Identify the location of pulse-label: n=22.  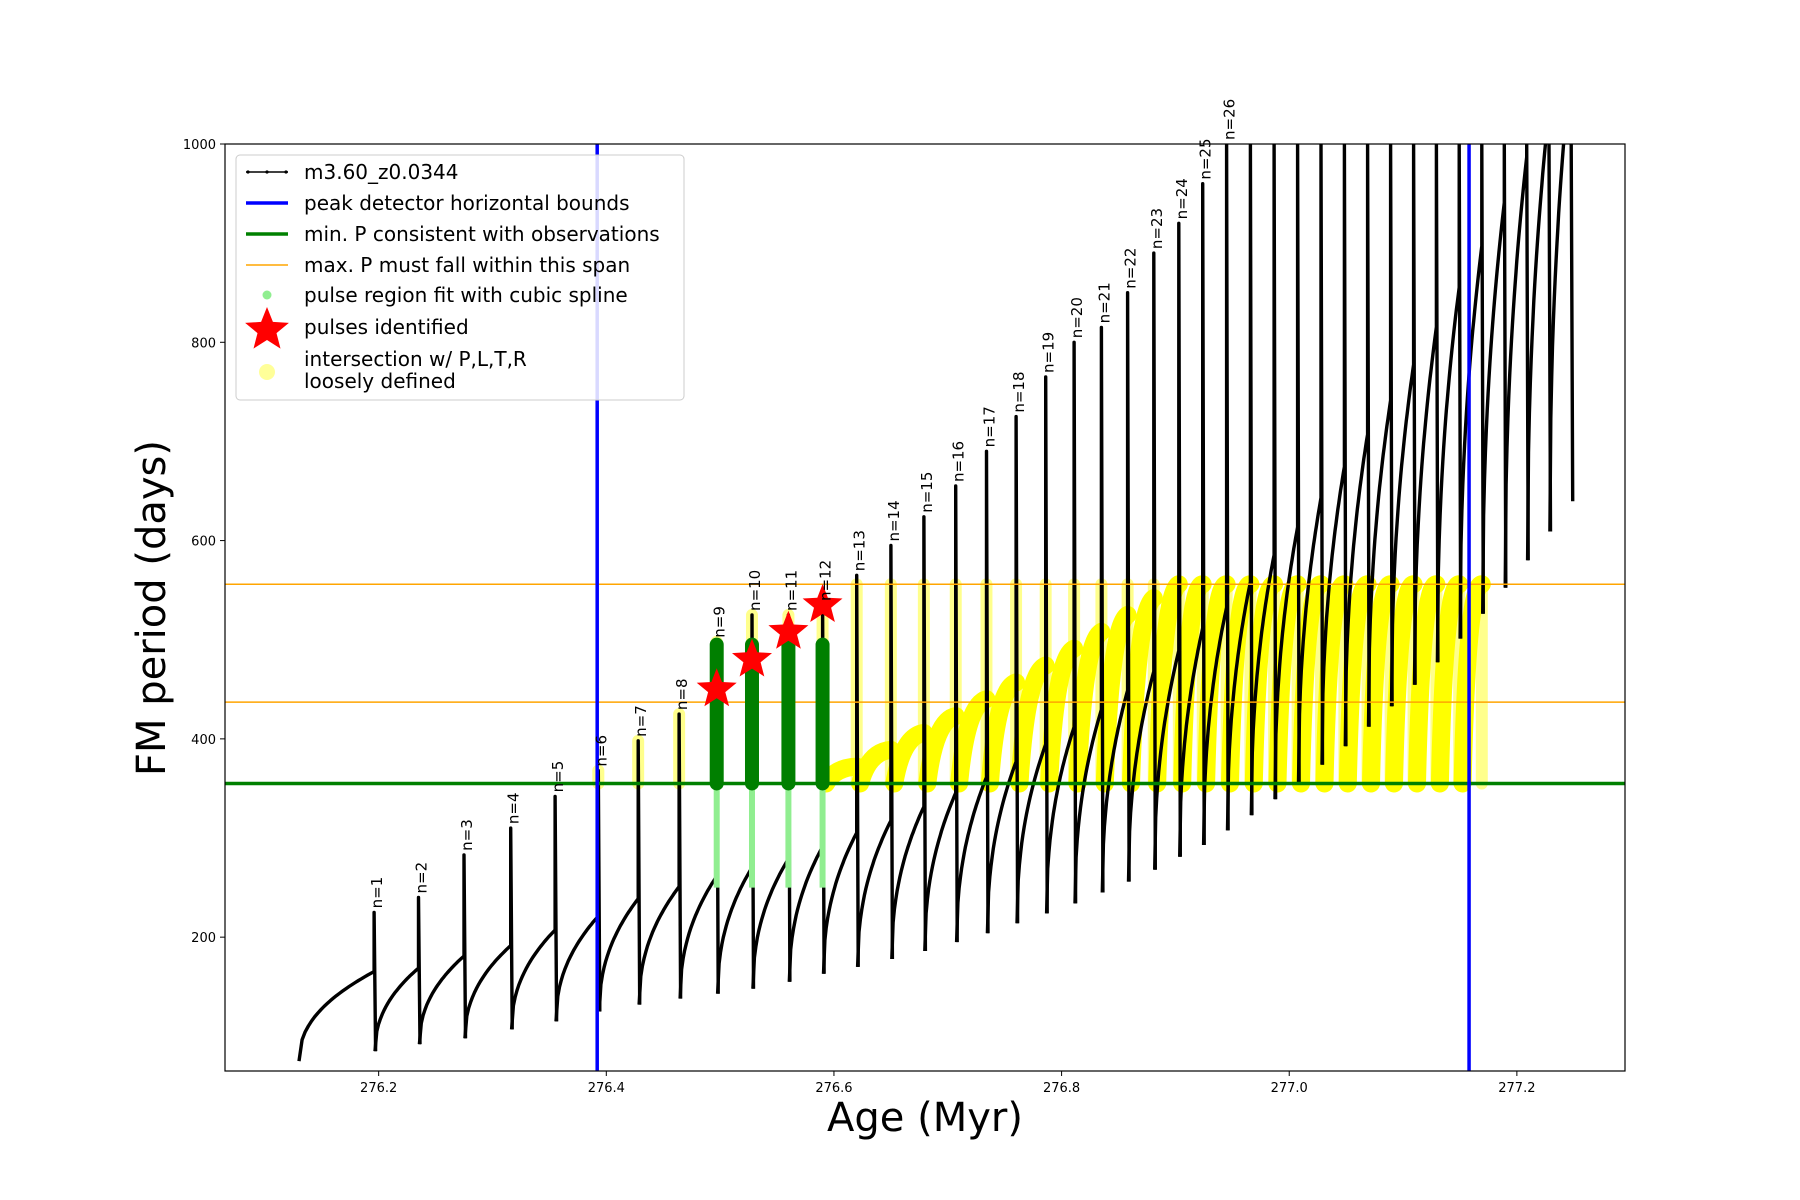
(1131, 268).